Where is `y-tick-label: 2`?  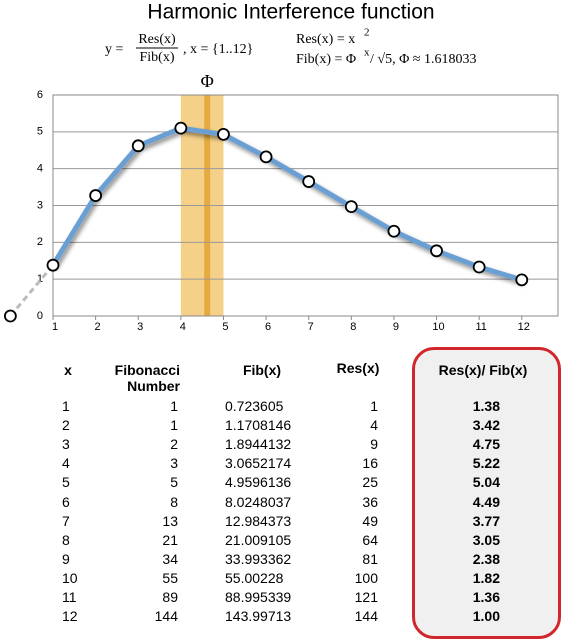
y-tick-label: 2 is located at coordinates (40, 242).